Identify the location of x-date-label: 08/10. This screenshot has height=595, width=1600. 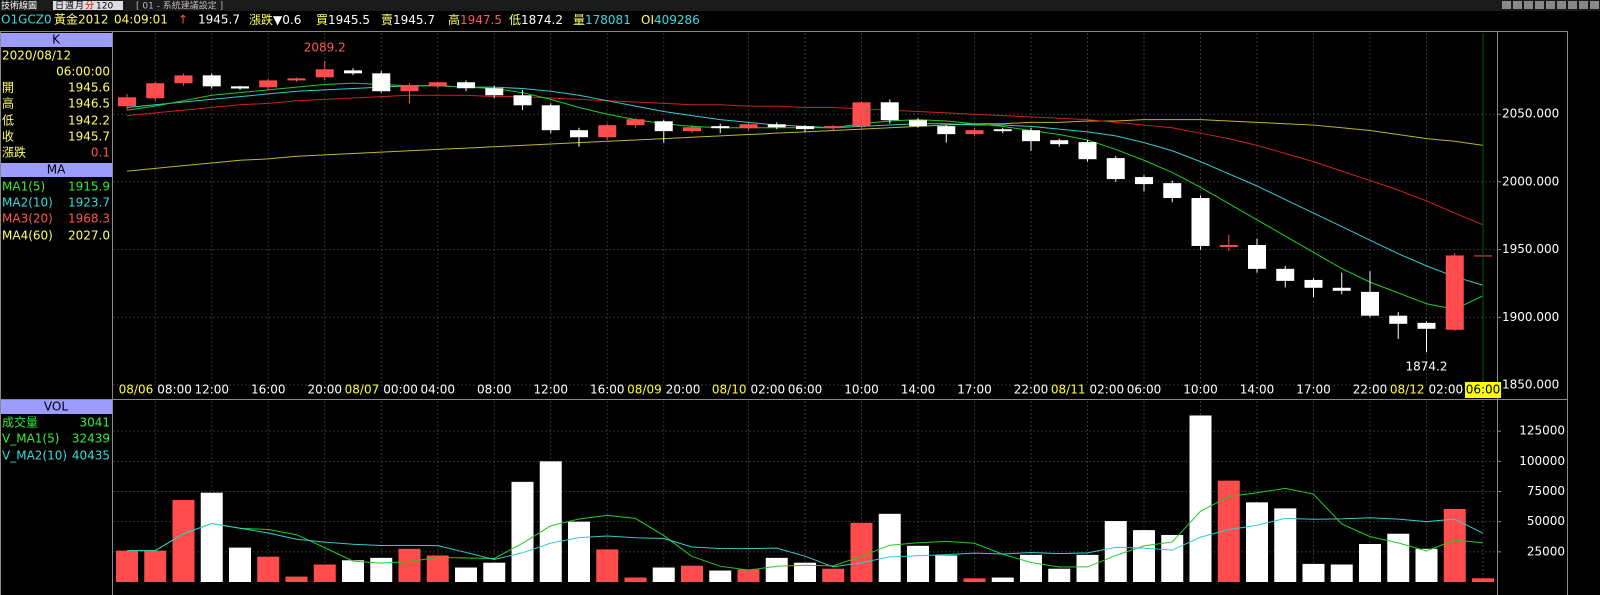
(729, 390).